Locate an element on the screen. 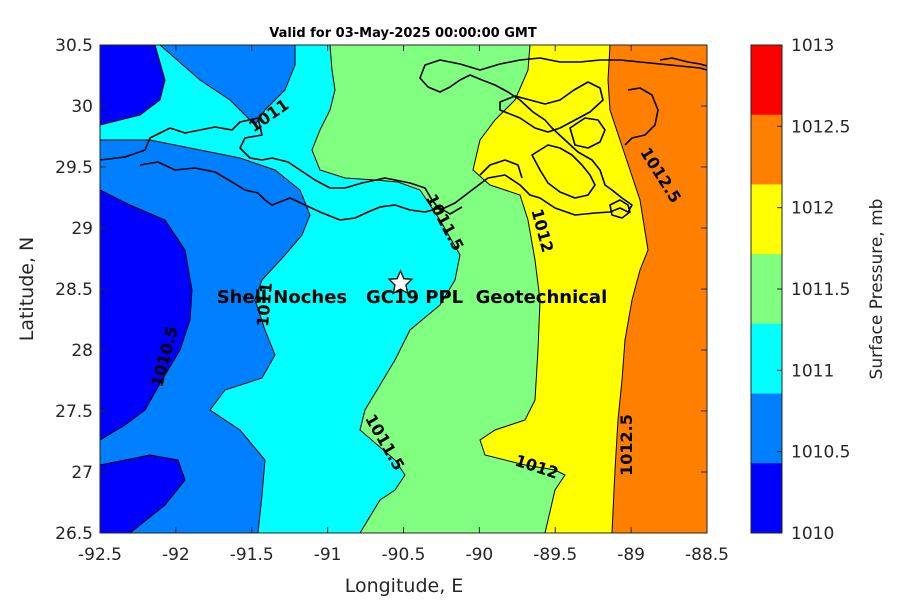  x-tick-label: -90.5 is located at coordinates (404, 555).